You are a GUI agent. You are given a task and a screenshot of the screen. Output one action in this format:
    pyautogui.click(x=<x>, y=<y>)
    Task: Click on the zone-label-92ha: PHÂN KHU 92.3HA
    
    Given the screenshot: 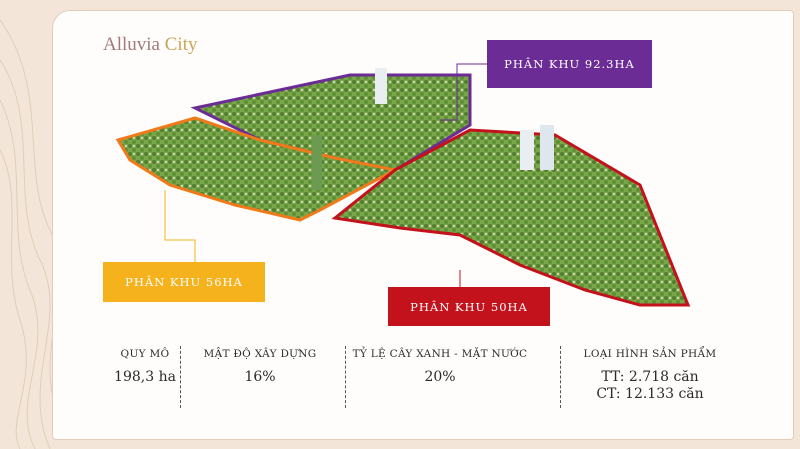 What is the action you would take?
    pyautogui.click(x=569, y=64)
    